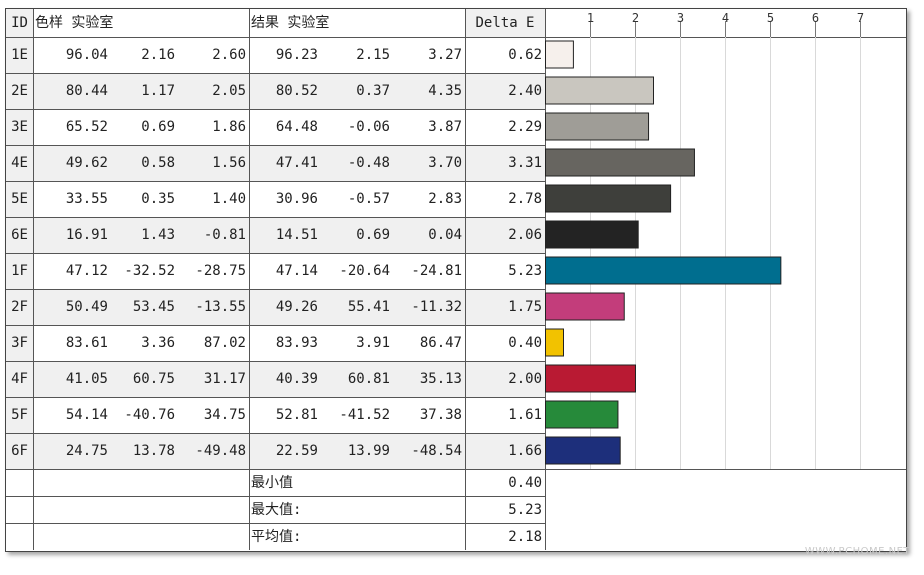 The image size is (924, 575). Describe the element at coordinates (590, 18) in the screenshot. I see `chart-tick-label: 1` at that location.